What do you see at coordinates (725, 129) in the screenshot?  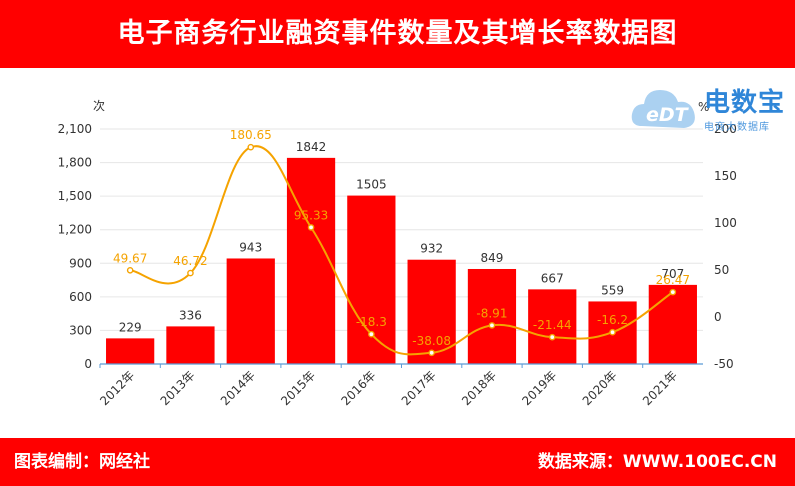 I see `y2-tick-label: 200` at bounding box center [725, 129].